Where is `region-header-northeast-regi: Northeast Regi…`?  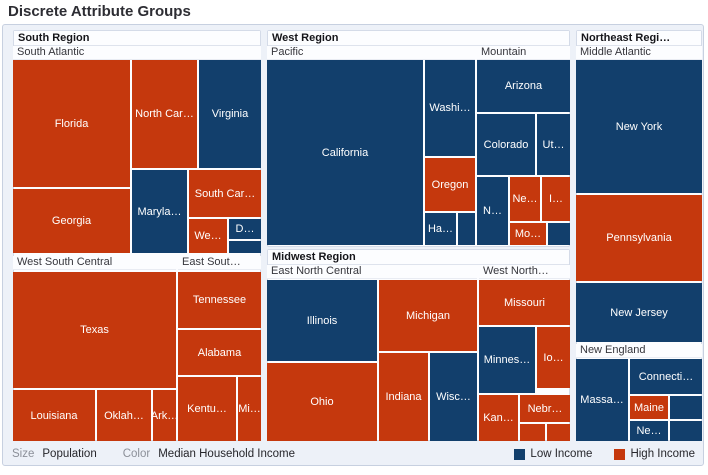 region-header-northeast-regi: Northeast Regi… is located at coordinates (639, 38).